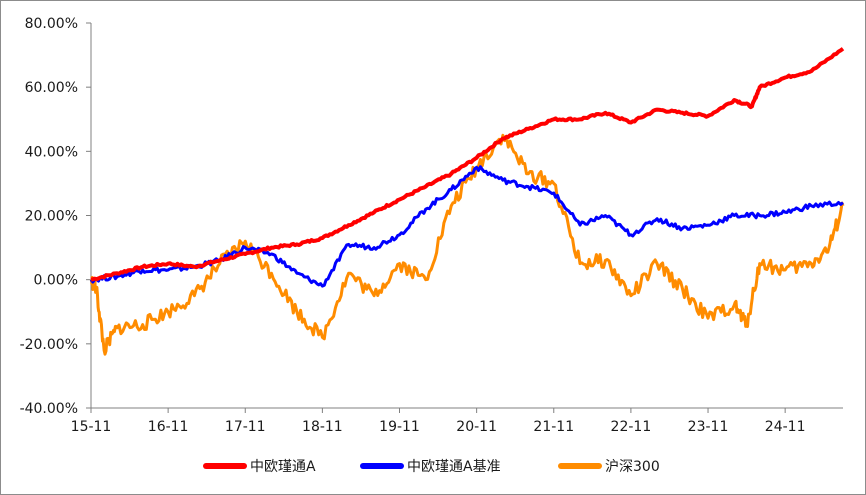  Describe the element at coordinates (49, 345) in the screenshot. I see `y-tick-label: -20.00%` at that location.